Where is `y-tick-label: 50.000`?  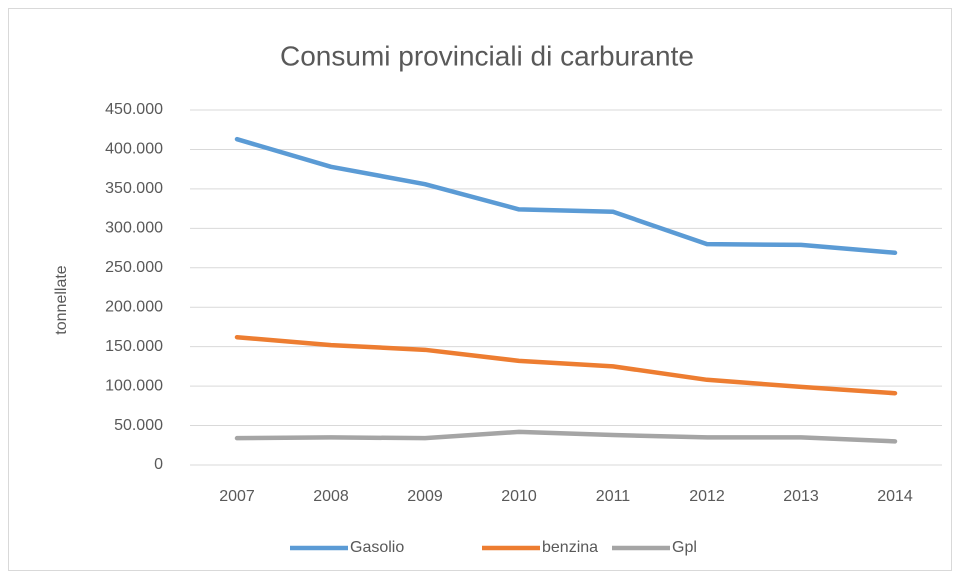
y-tick-label: 50.000 is located at coordinates (138, 425).